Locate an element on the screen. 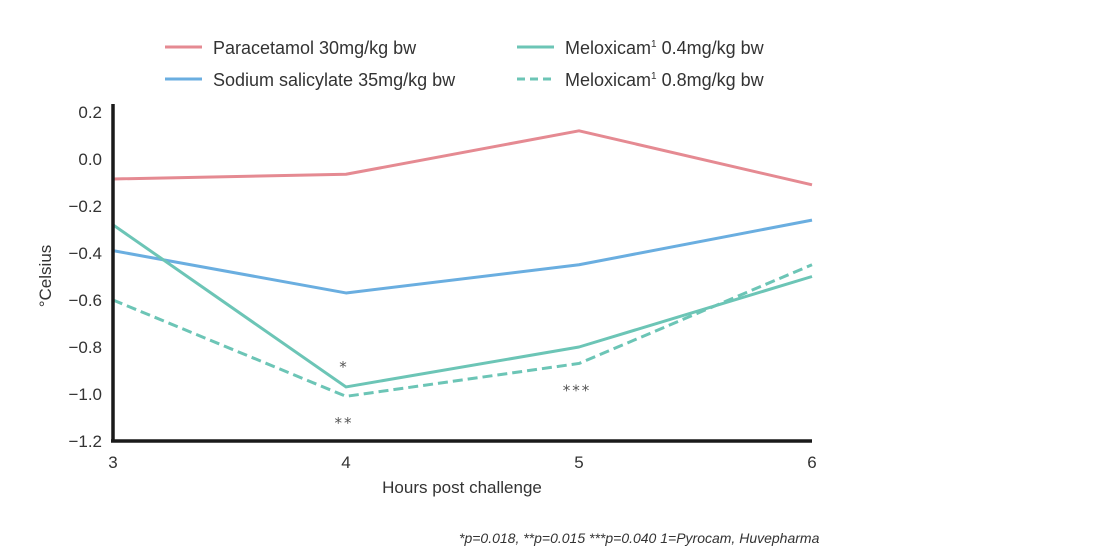 Image resolution: width=1100 pixels, height=558 pixels. x-tick-labels: 3 4 5 6 is located at coordinates (462, 462).